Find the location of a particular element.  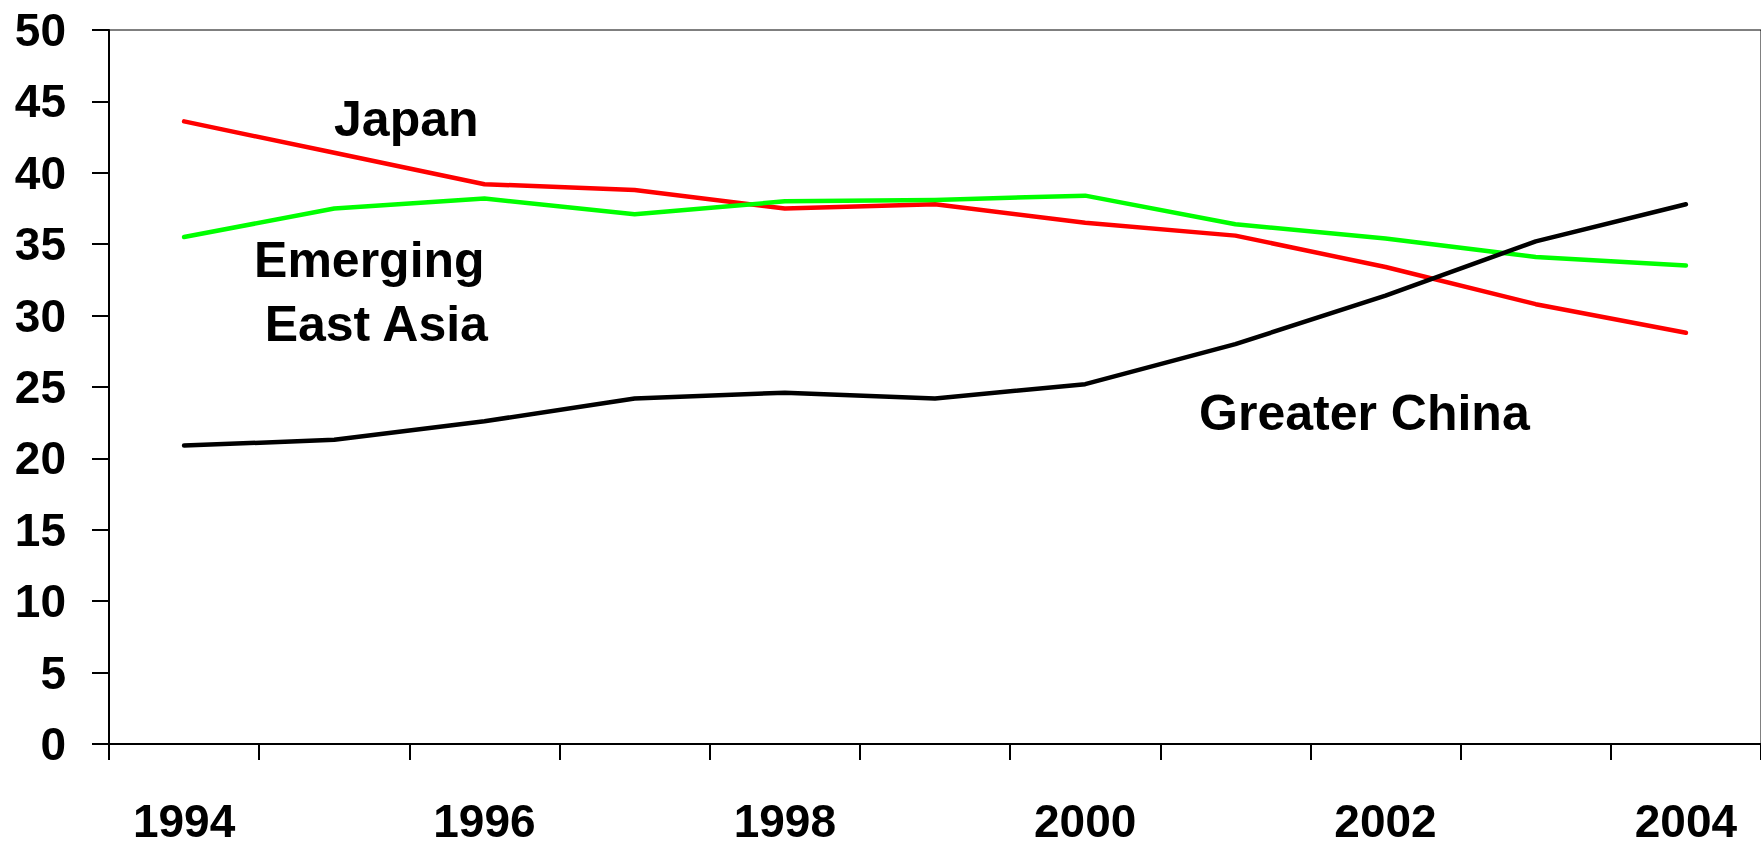

series-label: Japan is located at coordinates (406, 118).